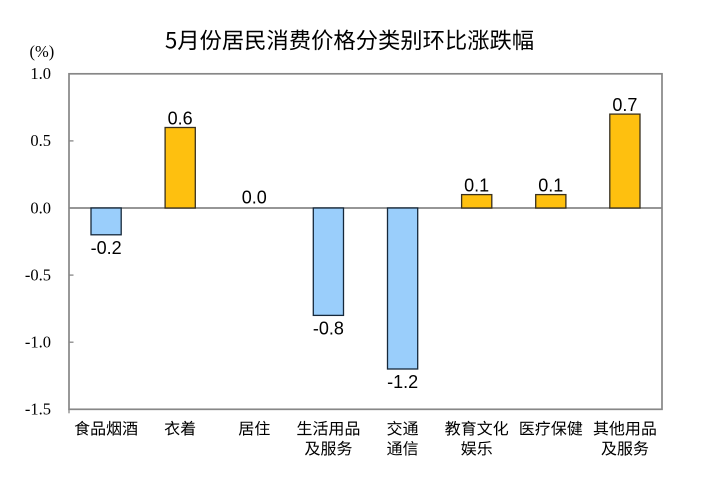 The width and height of the screenshot is (701, 500). I want to click on svg-text: 1.0, so click(40, 73).